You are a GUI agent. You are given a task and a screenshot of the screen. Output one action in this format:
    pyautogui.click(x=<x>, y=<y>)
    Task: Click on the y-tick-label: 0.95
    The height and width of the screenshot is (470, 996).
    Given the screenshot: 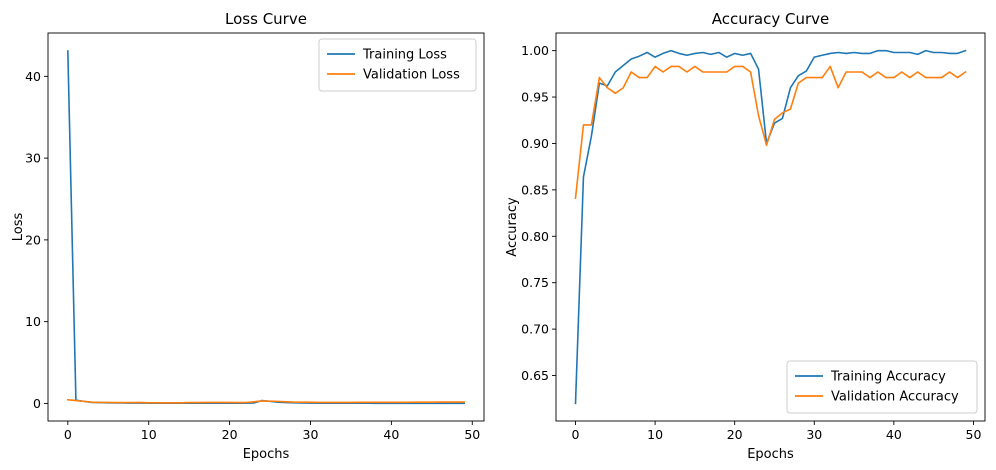 What is the action you would take?
    pyautogui.click(x=535, y=97)
    